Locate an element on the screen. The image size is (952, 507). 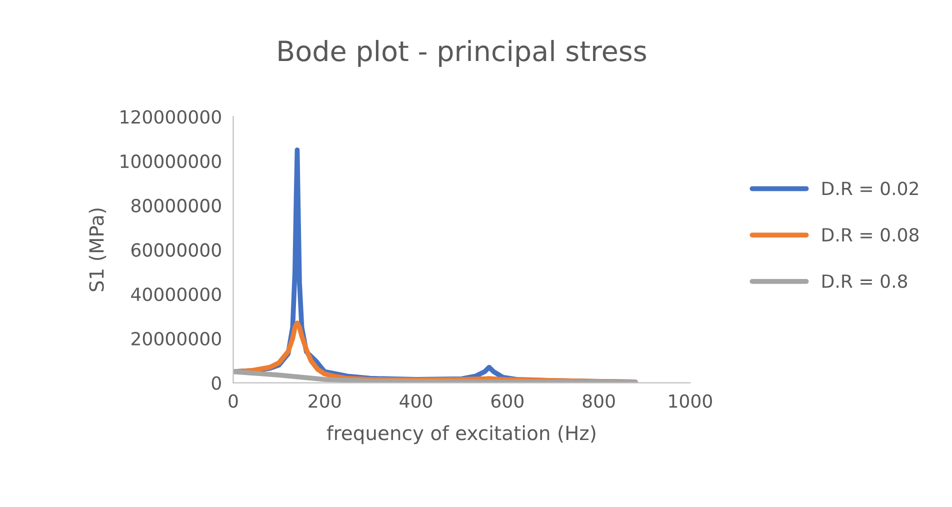
y-tick-label: 120000000 is located at coordinates (170, 117).